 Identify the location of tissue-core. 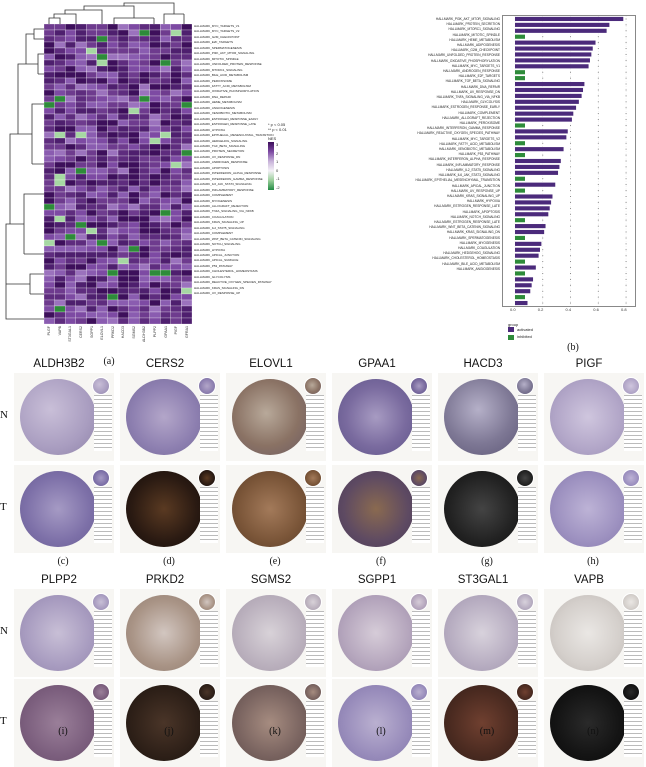
(482, 509).